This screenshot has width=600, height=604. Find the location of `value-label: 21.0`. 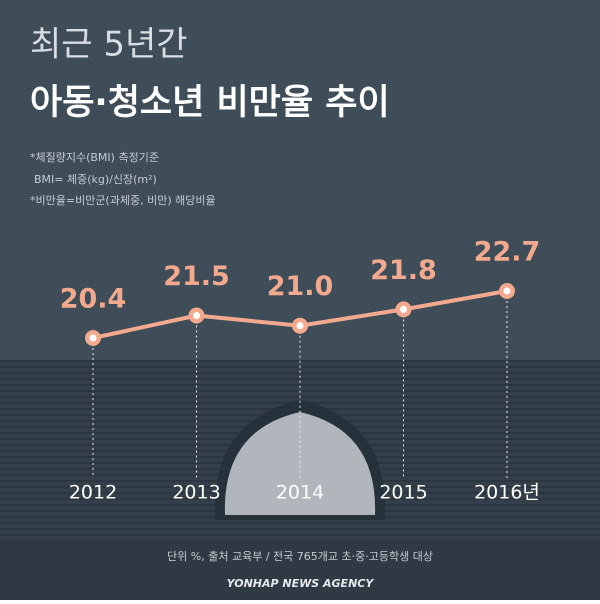

value-label: 21.0 is located at coordinates (300, 286).